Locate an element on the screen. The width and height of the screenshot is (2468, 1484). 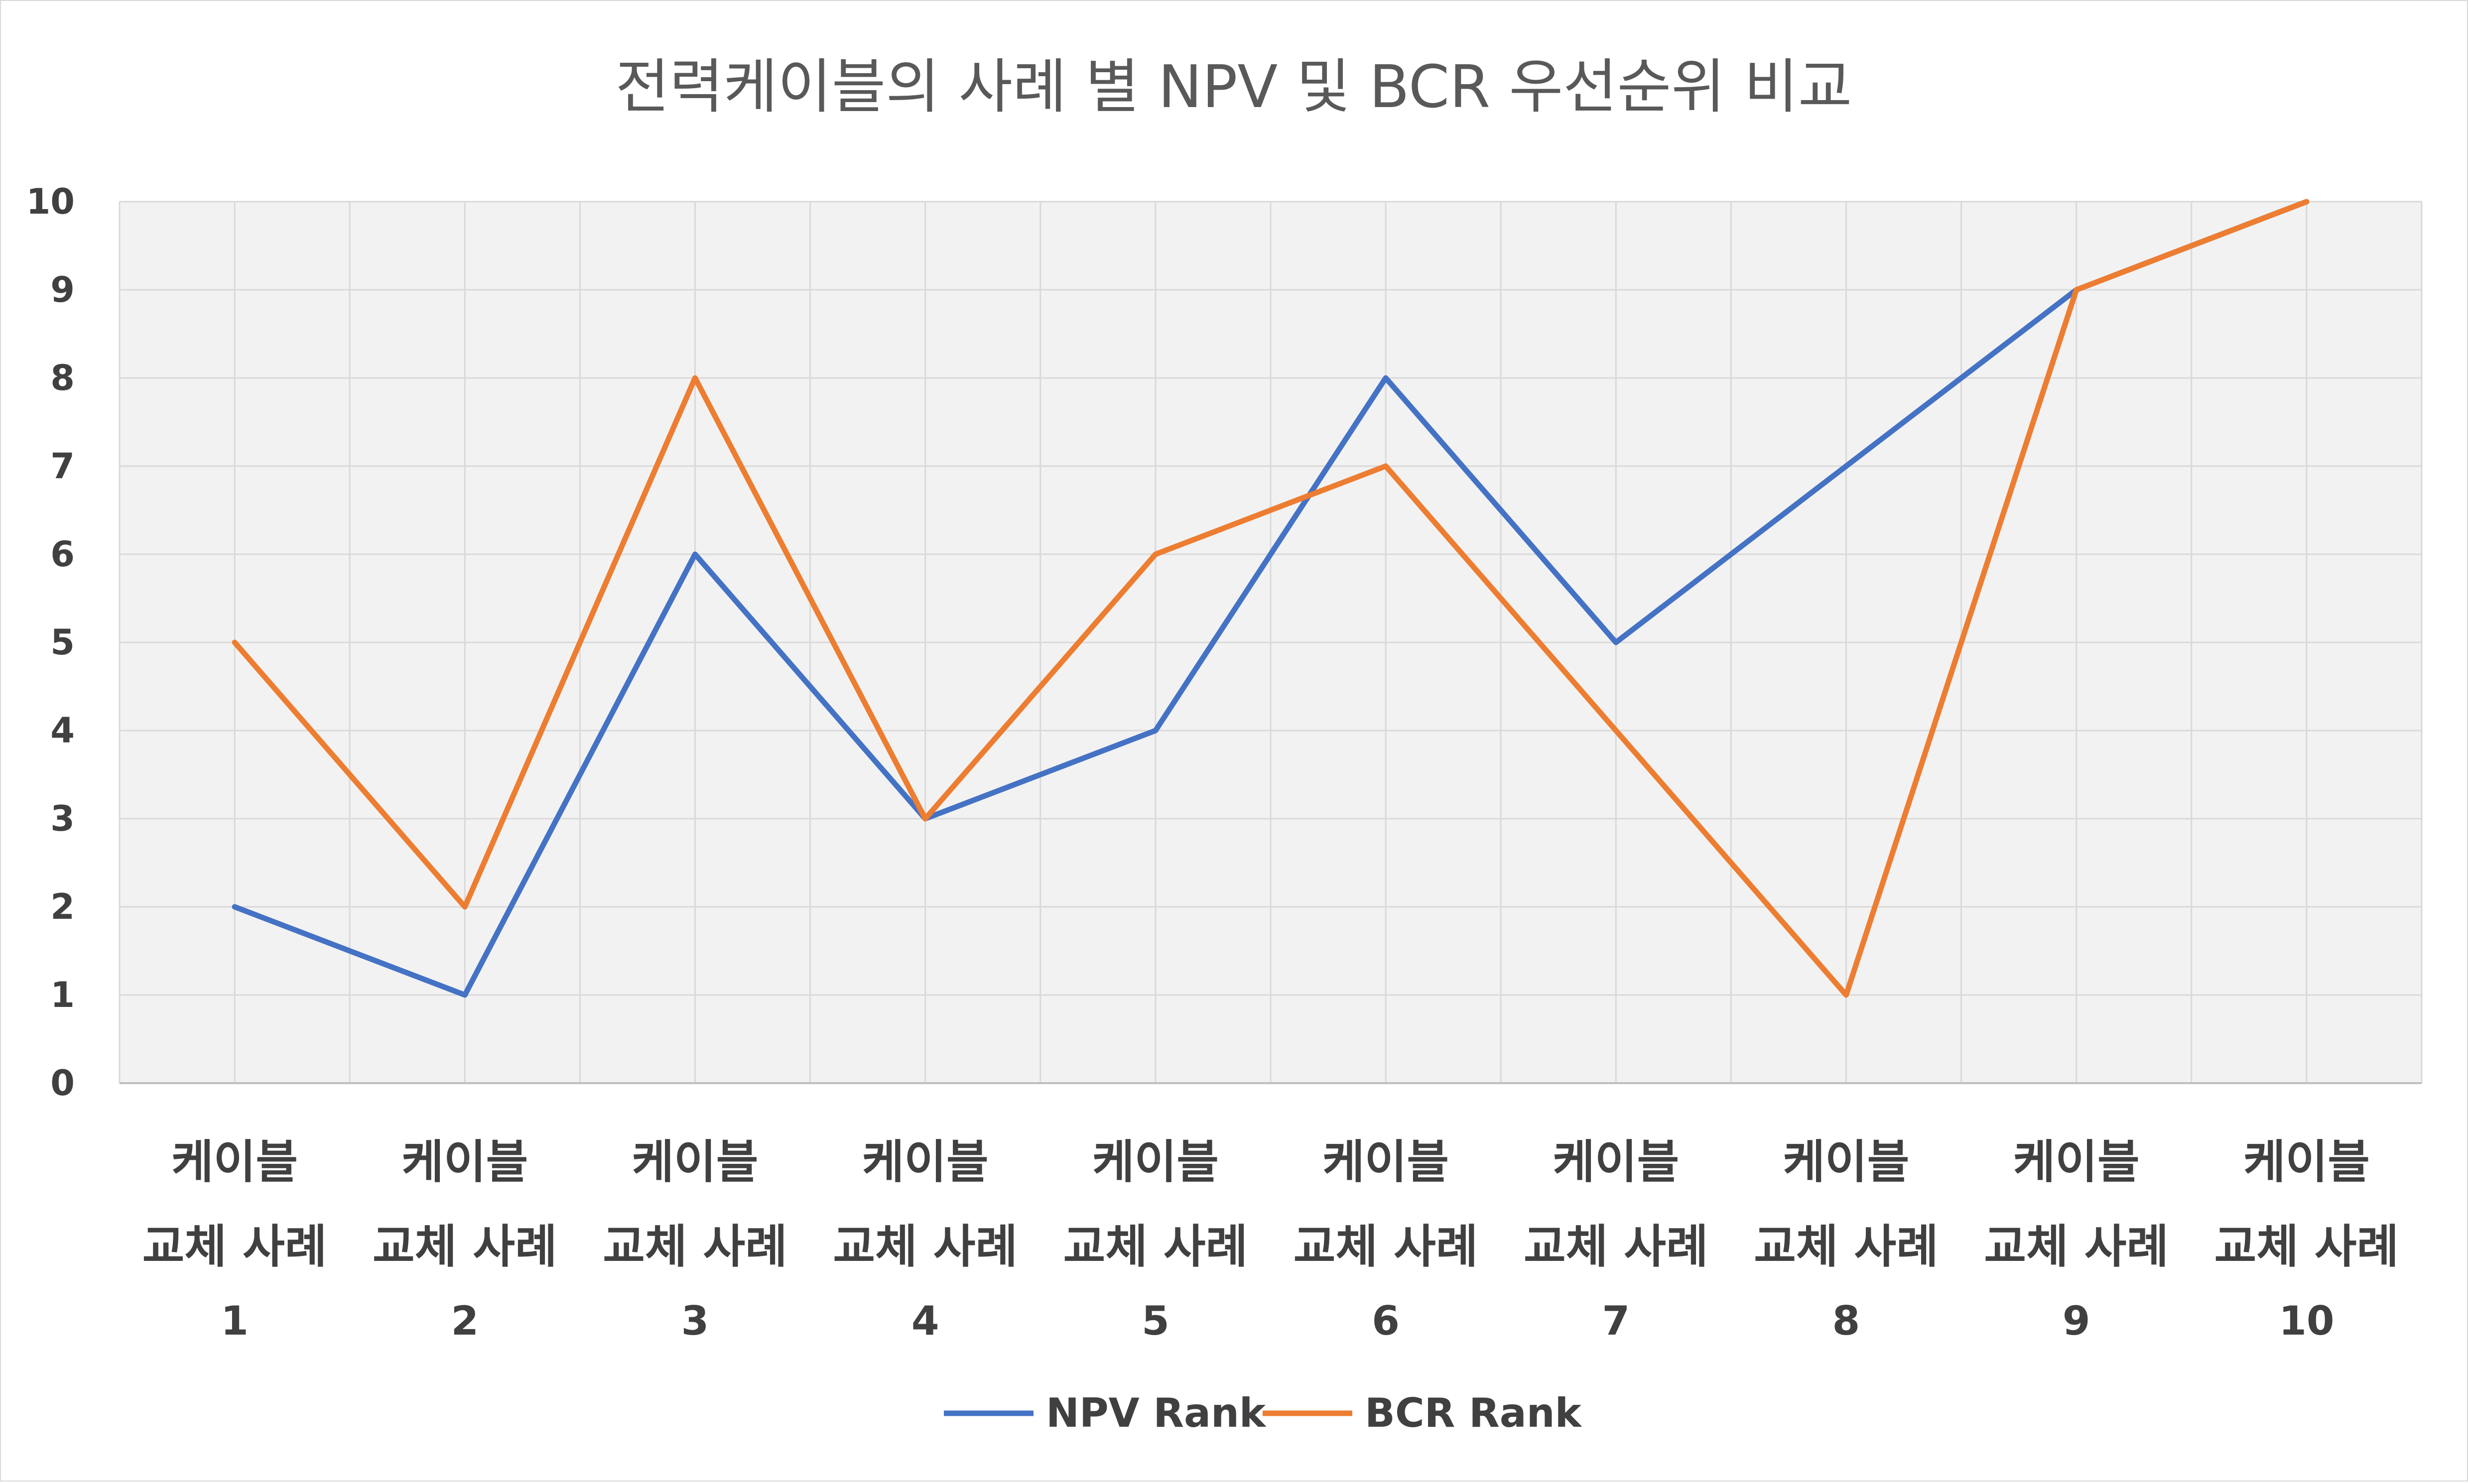
chart-title: 전력케이블의 사례 별 NPV 및 BCR 우선순위 비교 is located at coordinates (1234, 86).